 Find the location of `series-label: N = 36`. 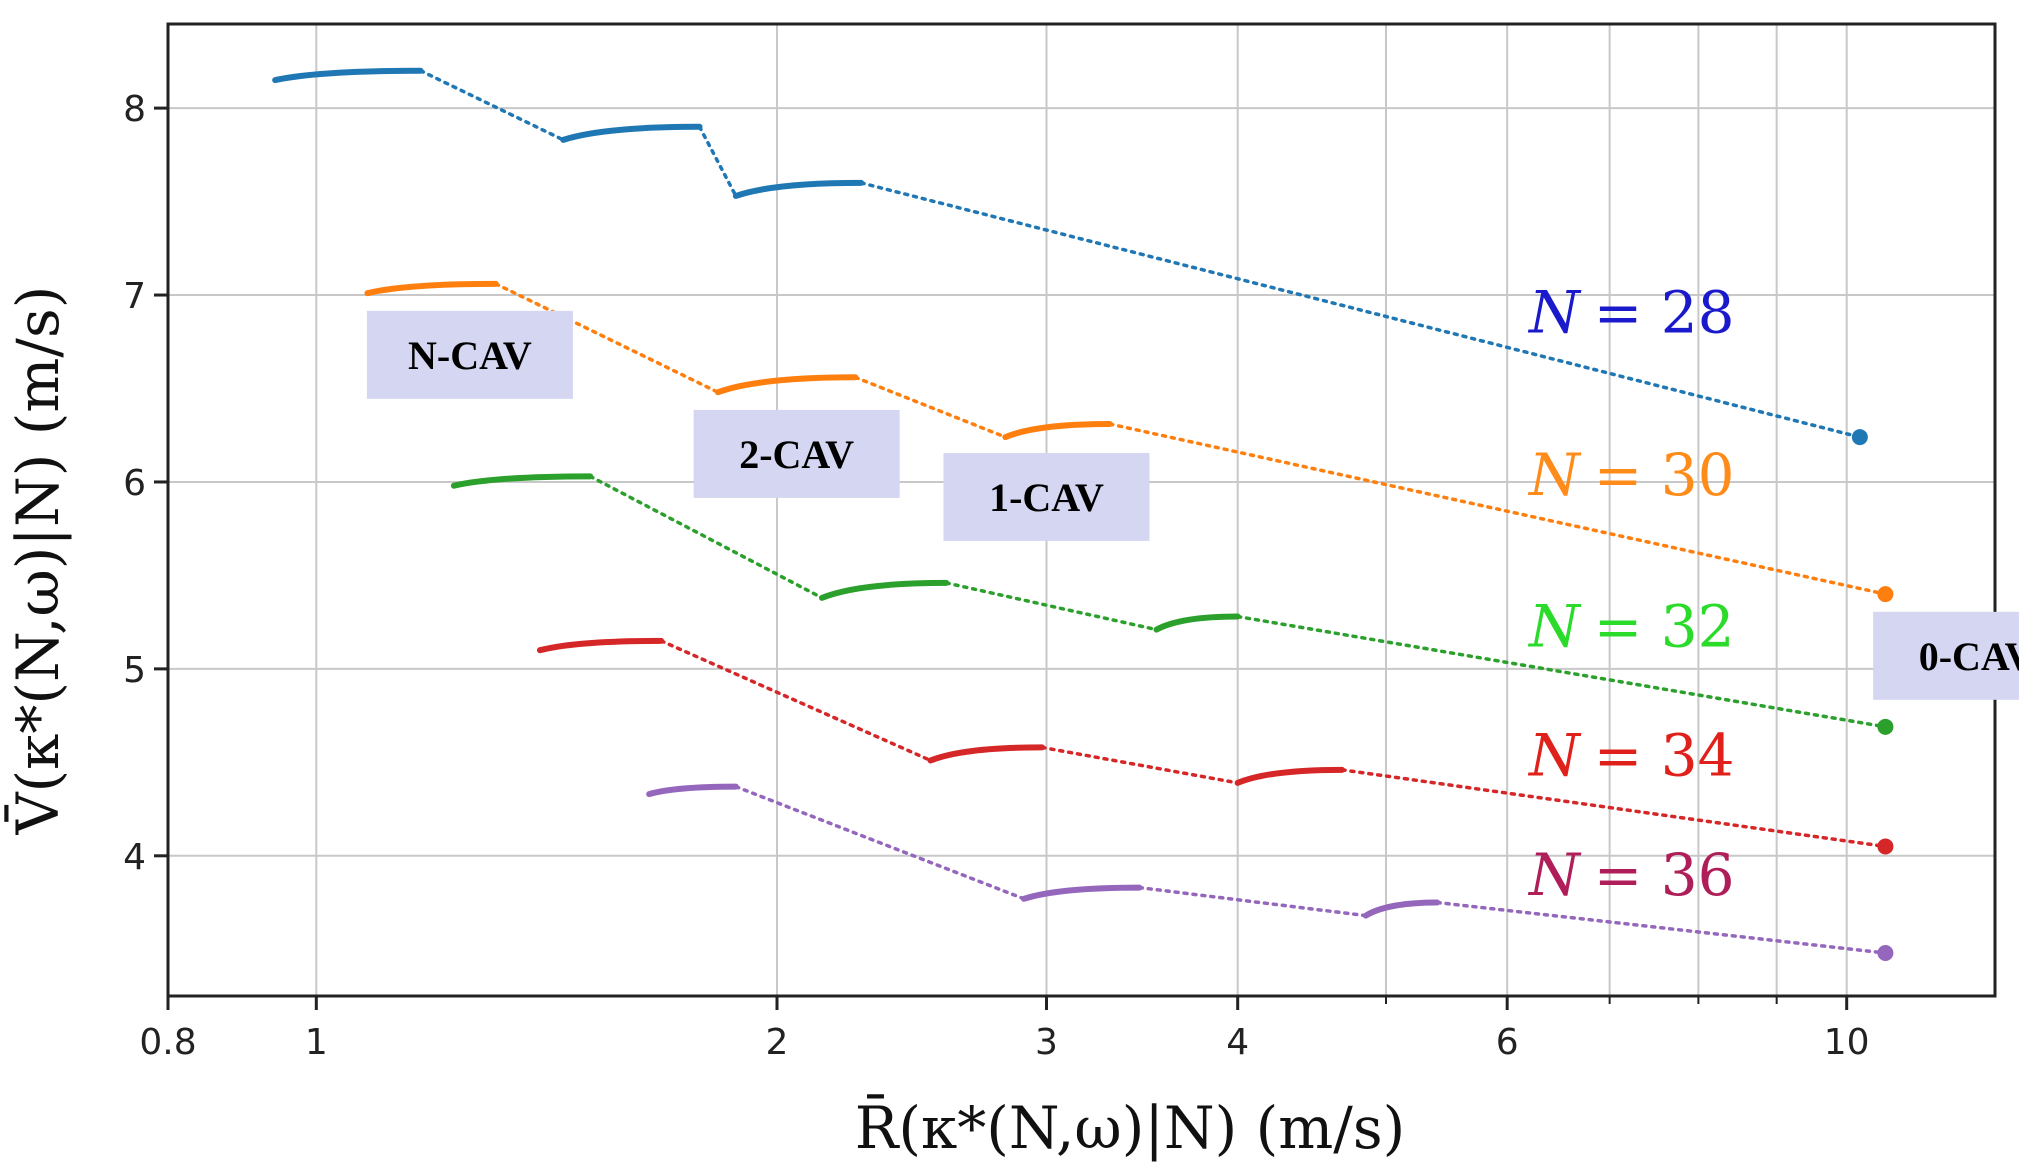

series-label: N = 36 is located at coordinates (1631, 875).